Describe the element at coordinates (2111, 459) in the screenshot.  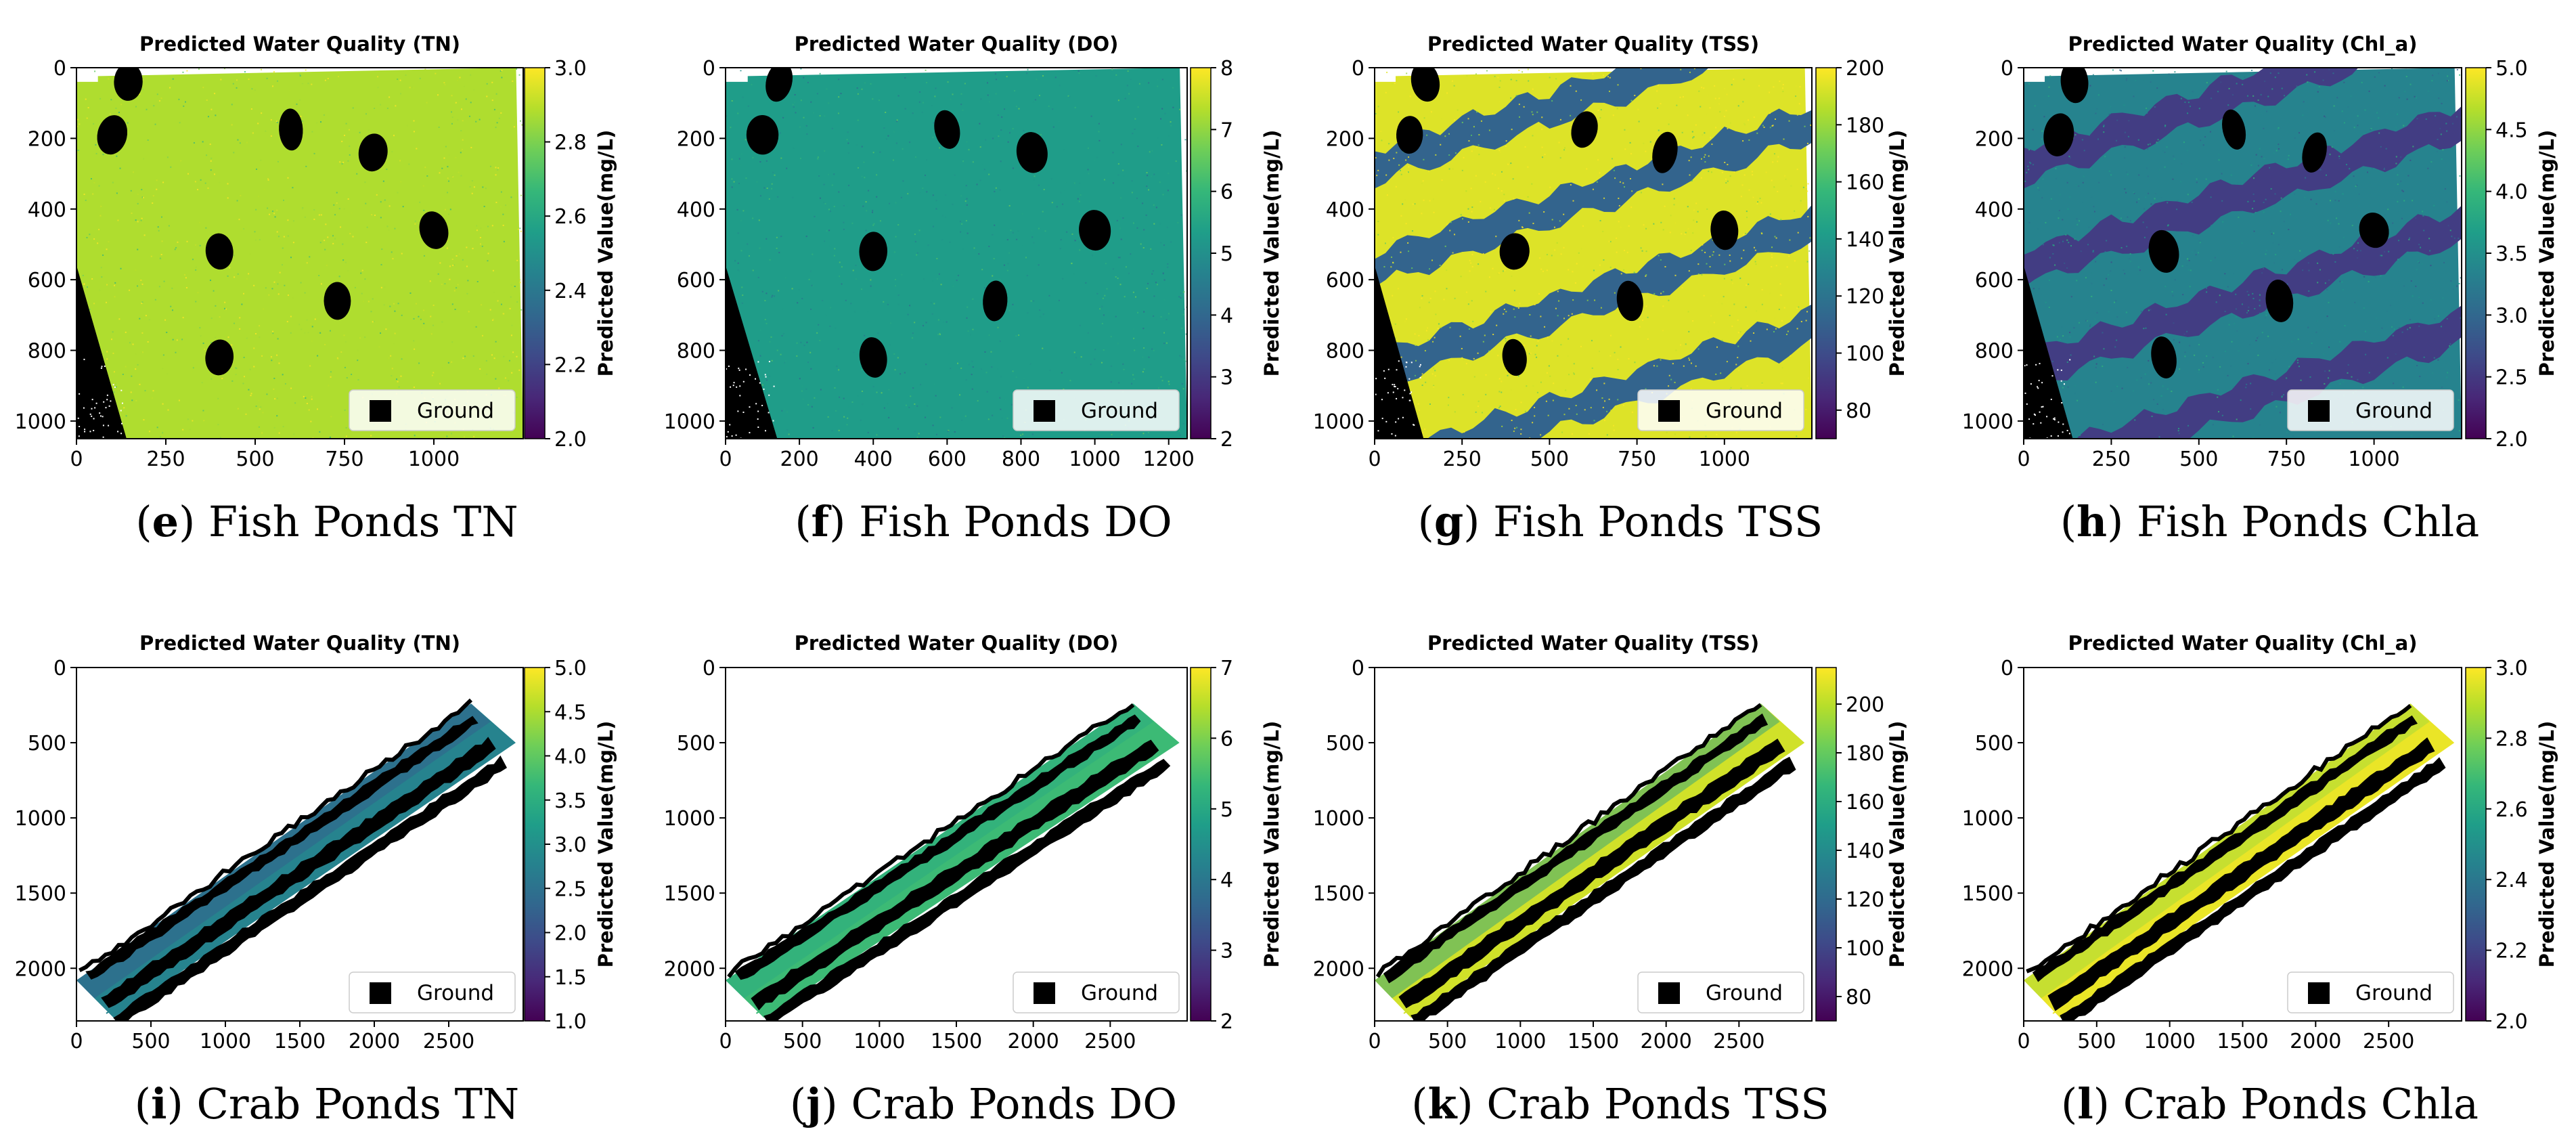
I see `x-tick-label: 250` at that location.